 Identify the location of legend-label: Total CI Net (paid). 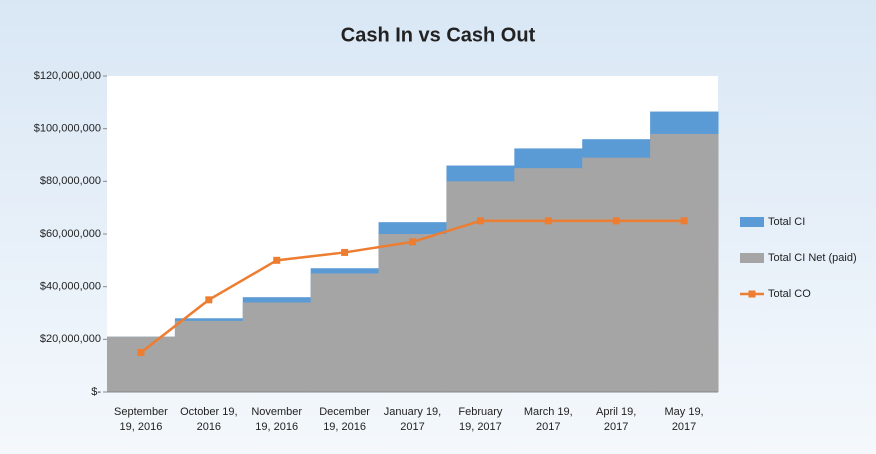
(812, 258).